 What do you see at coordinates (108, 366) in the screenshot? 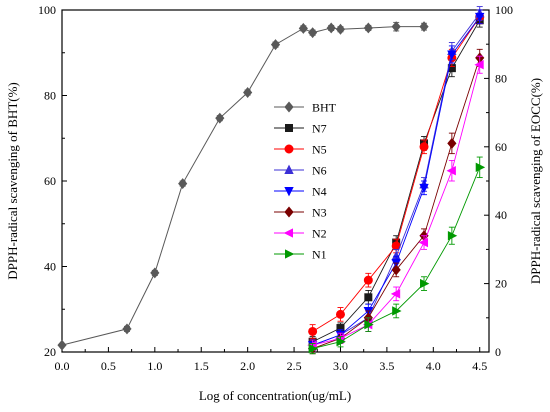
I see `x-tick-label: 0.5` at bounding box center [108, 366].